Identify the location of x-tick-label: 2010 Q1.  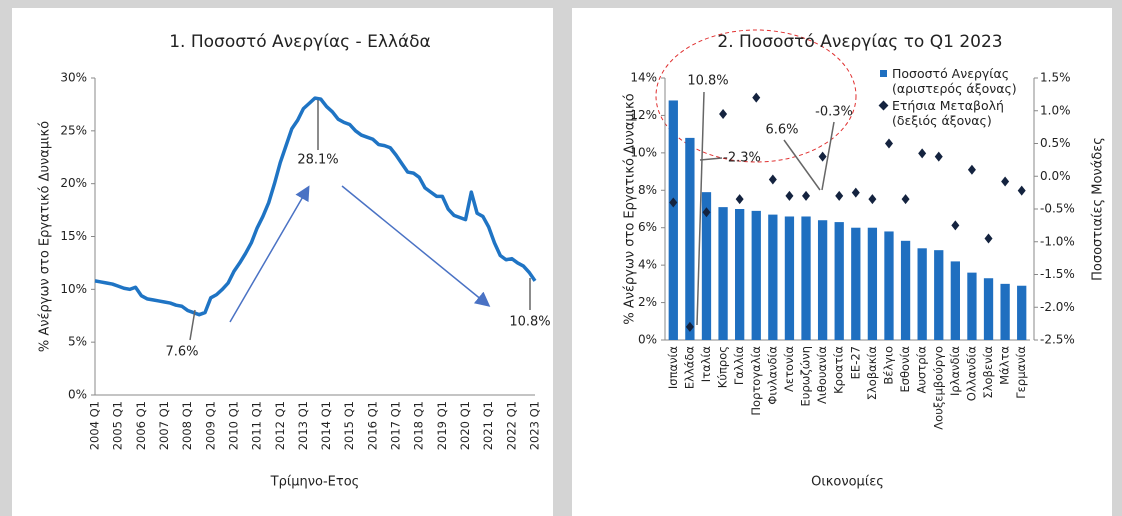
(233, 425).